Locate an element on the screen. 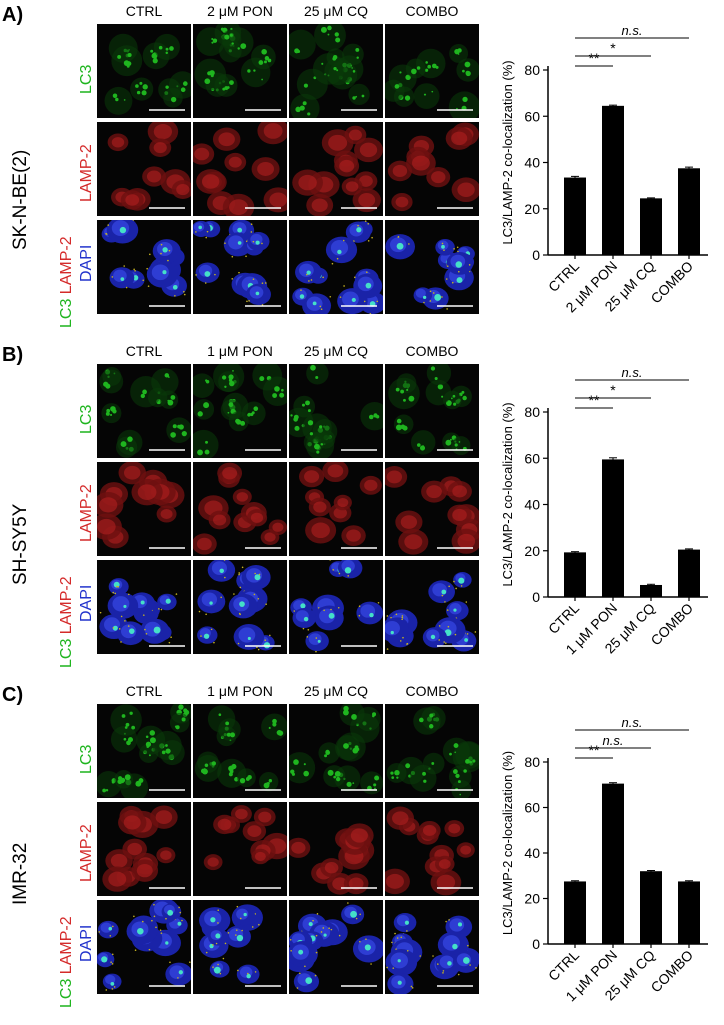 The image size is (724, 1025). cell-line-label: IMR-32 is located at coordinates (20, 873).